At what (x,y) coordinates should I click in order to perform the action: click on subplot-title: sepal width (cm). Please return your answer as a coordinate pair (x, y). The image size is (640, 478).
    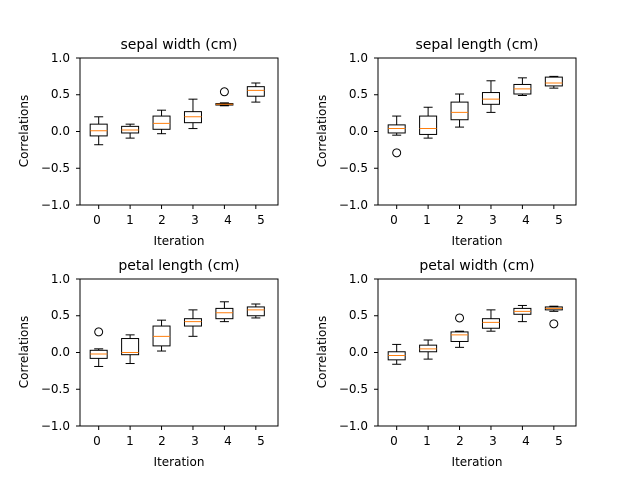
    Looking at the image, I should click on (178, 45).